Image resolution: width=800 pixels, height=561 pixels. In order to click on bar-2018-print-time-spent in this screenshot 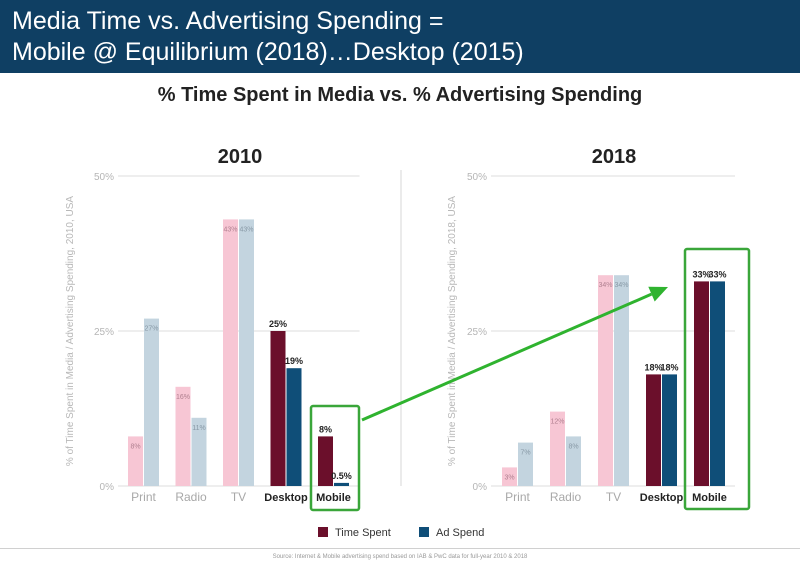, I will do `click(509, 476)`.